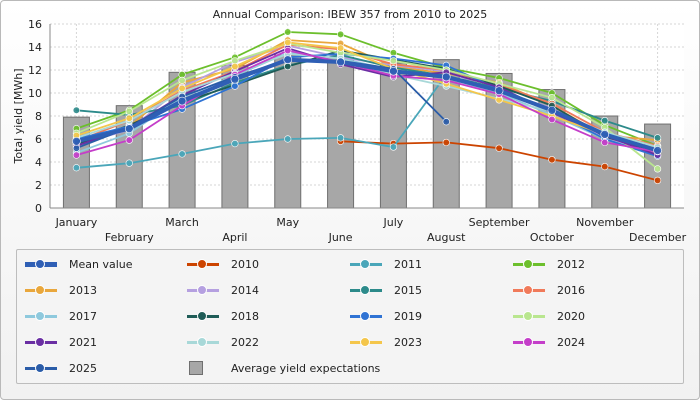 This screenshot has width=700, height=400. What do you see at coordinates (129, 237) in the screenshot?
I see `x-tick-label: February` at bounding box center [129, 237].